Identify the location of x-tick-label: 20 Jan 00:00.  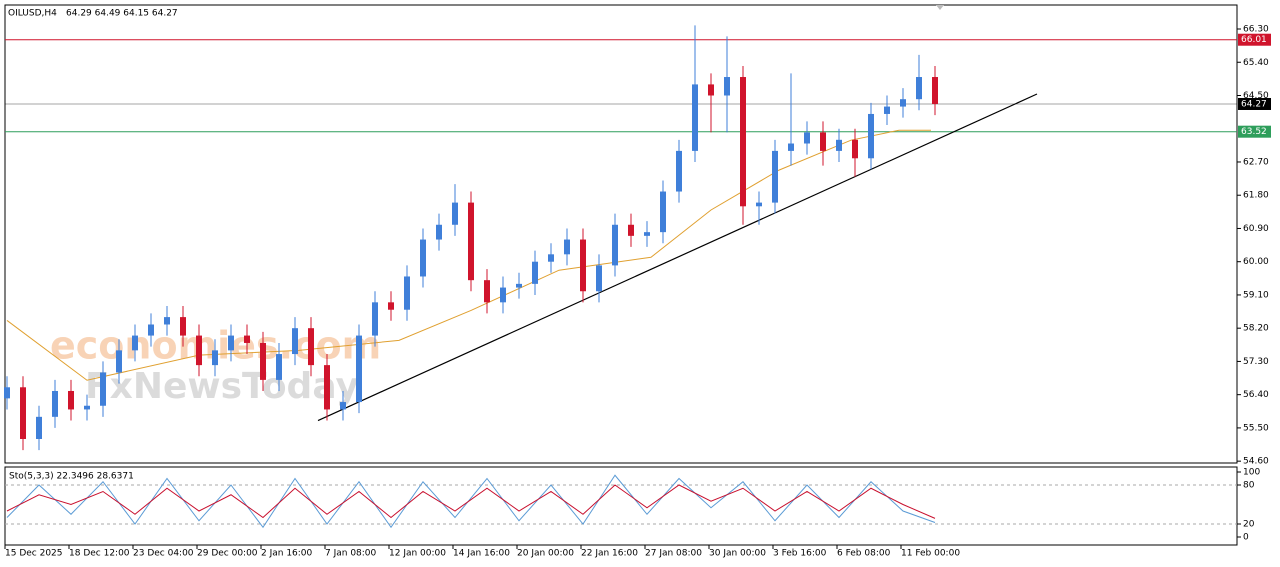
(545, 554).